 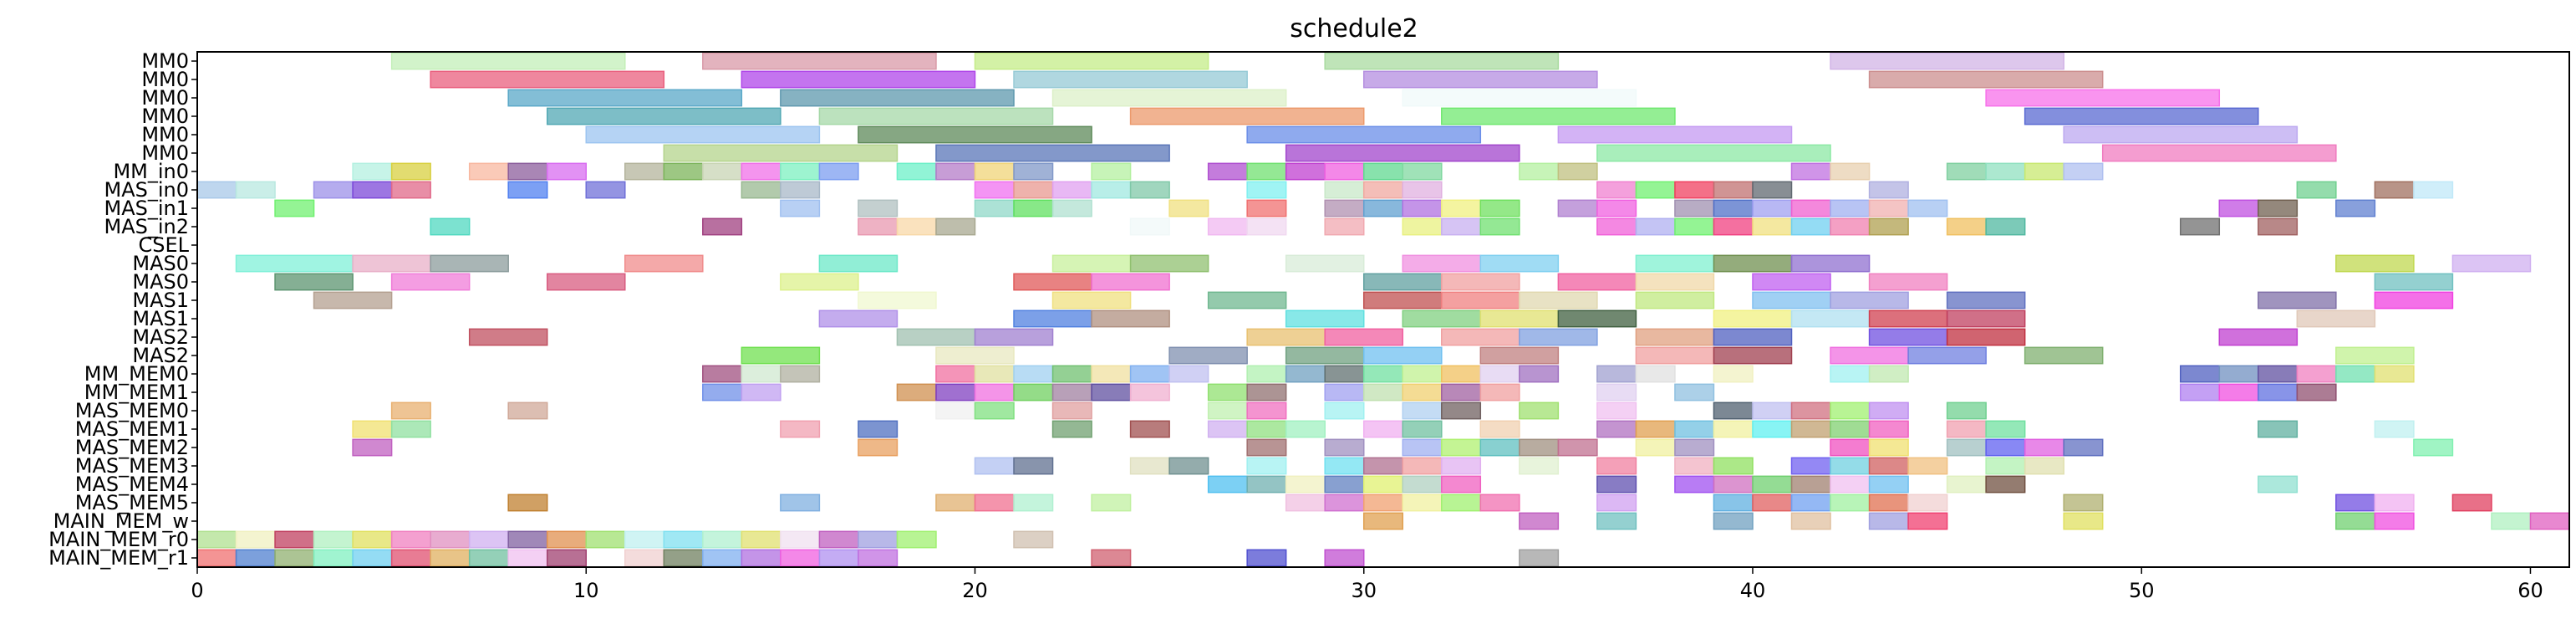 I want to click on y-tick-label: MAS_in1, so click(x=146, y=208).